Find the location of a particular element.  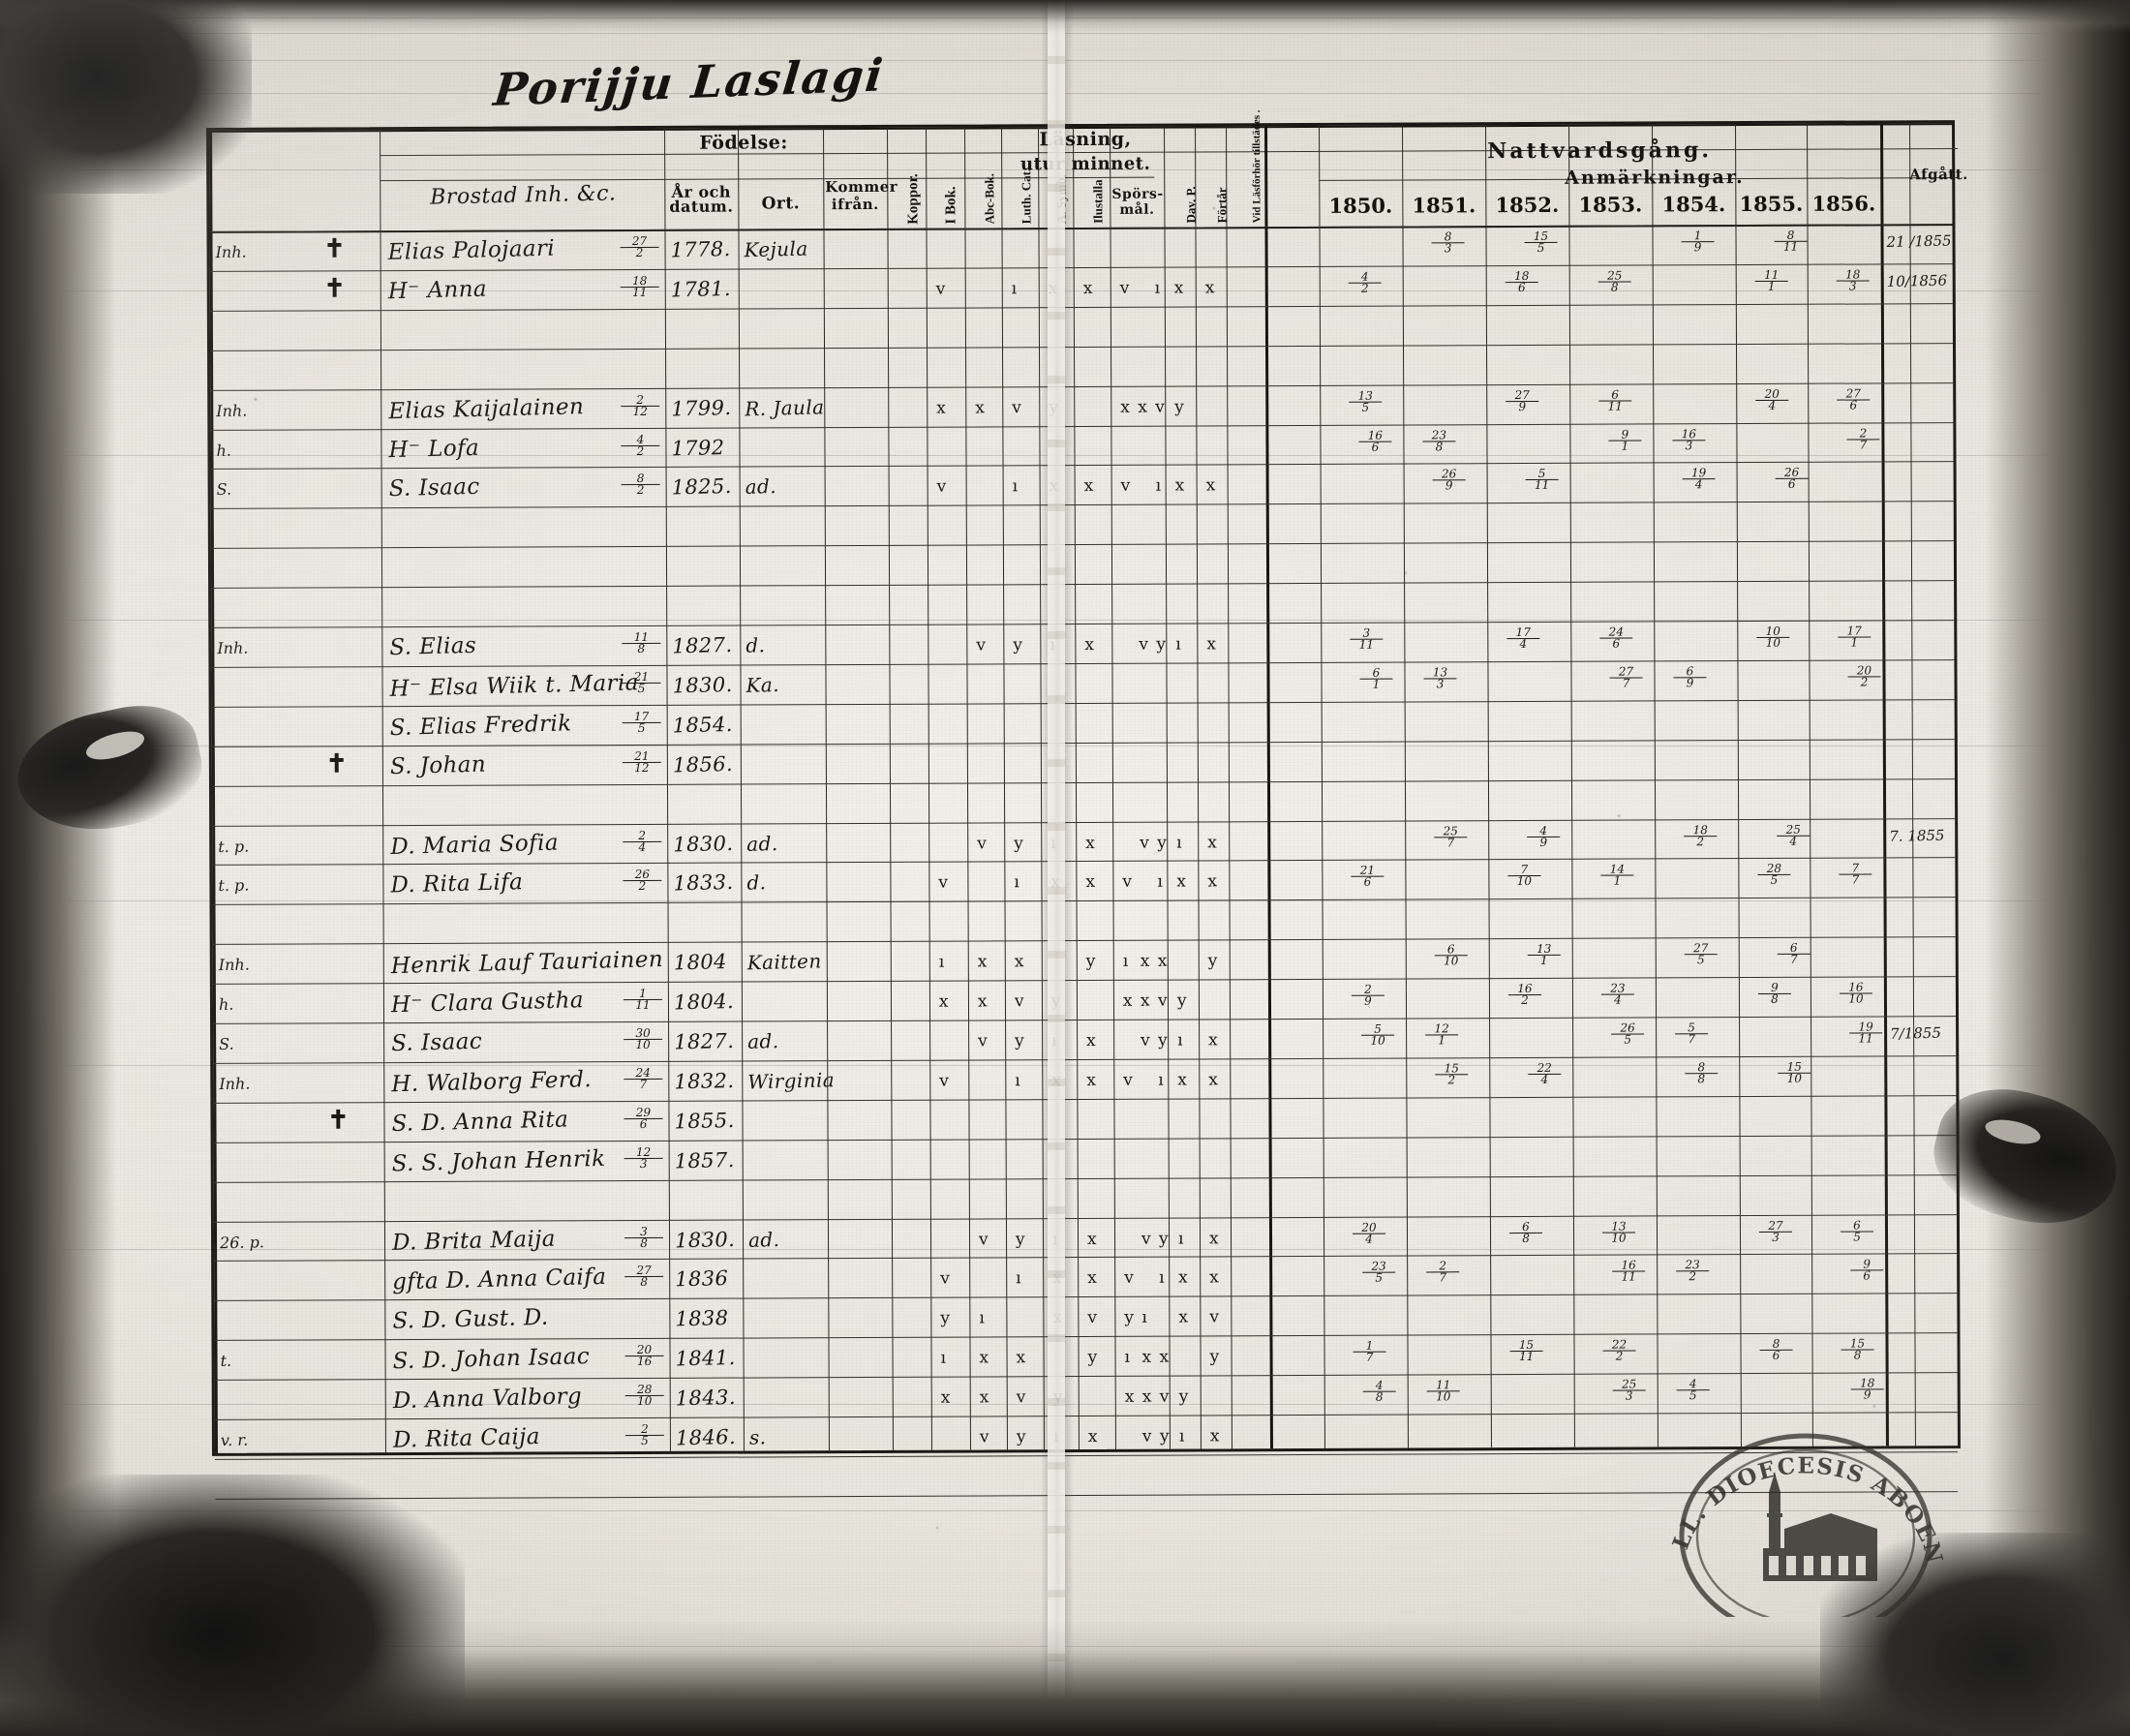

communion-date-entry: 26 6 is located at coordinates (1792, 478).